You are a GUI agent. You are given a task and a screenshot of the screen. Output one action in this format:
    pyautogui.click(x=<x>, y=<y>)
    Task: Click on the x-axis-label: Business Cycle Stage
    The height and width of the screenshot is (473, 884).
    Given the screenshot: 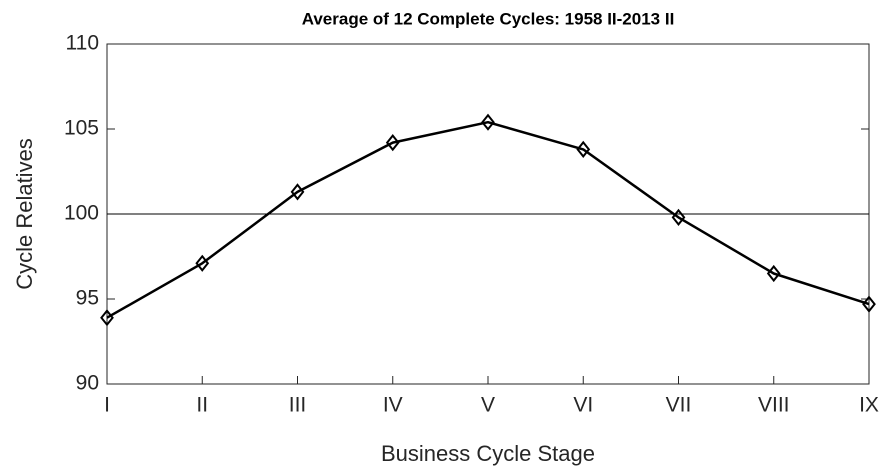 What is the action you would take?
    pyautogui.click(x=488, y=453)
    